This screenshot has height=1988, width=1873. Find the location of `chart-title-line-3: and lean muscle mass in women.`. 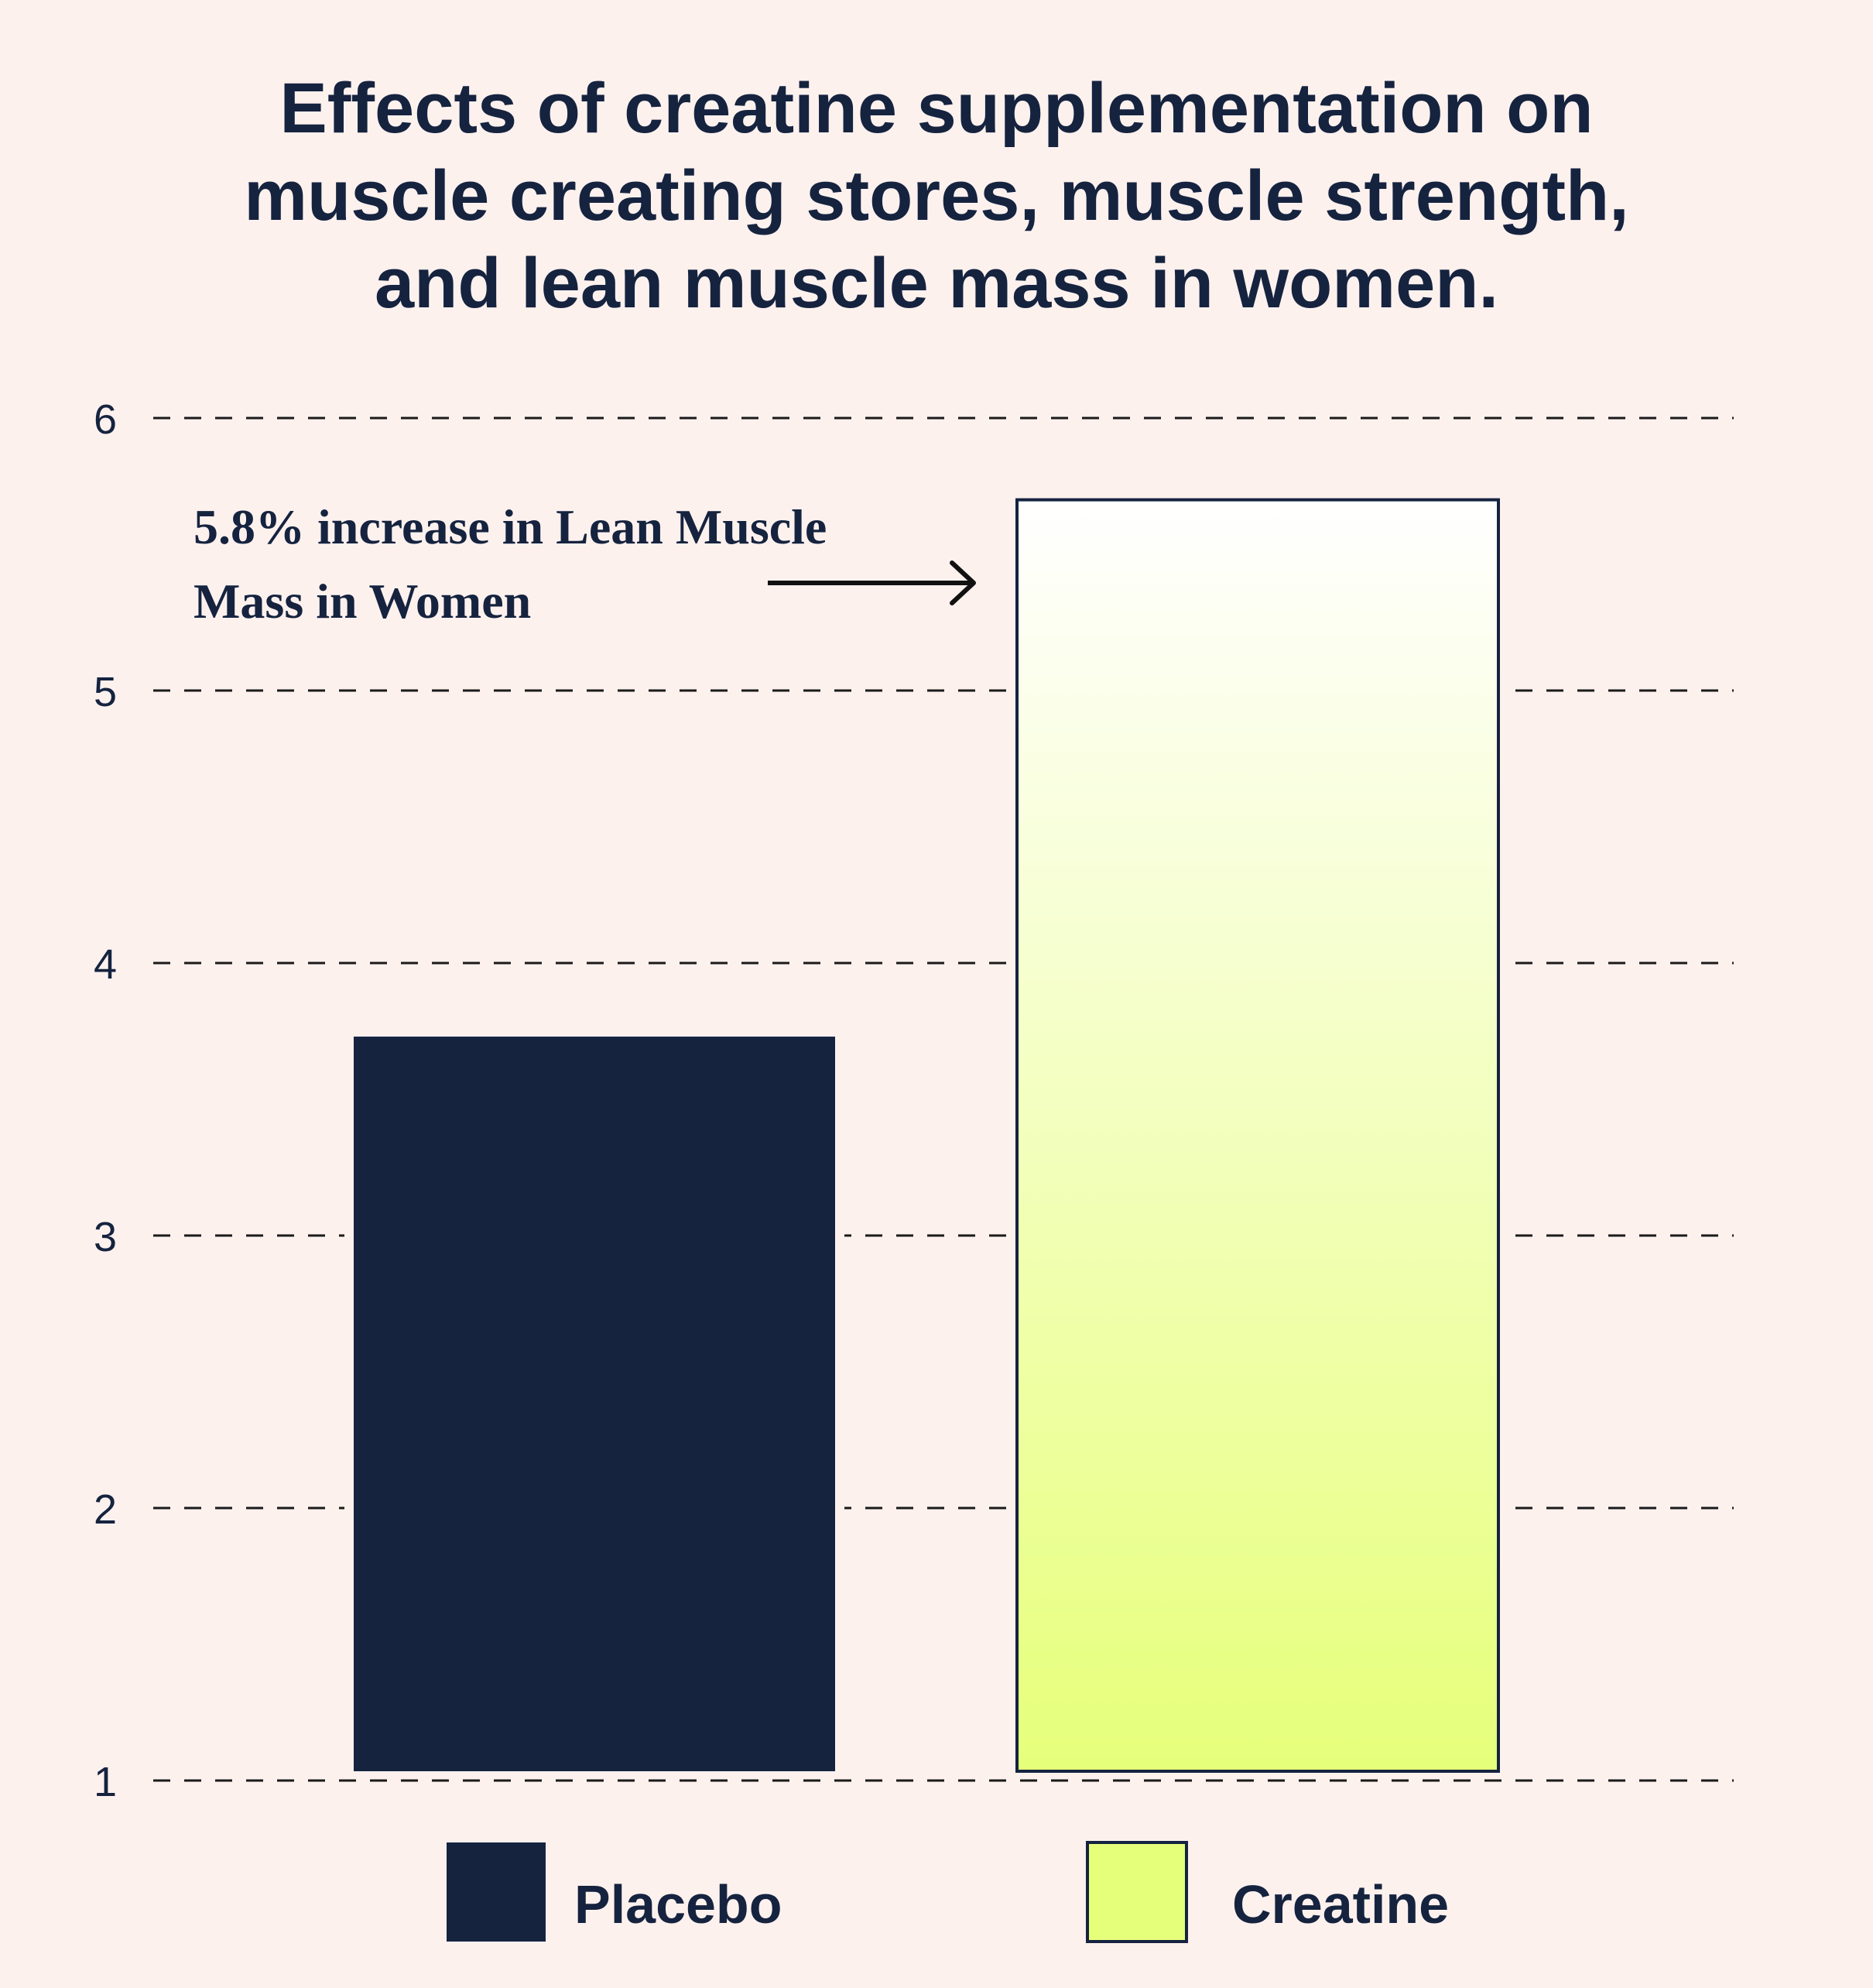

chart-title-line-3: and lean muscle mass in women. is located at coordinates (937, 283).